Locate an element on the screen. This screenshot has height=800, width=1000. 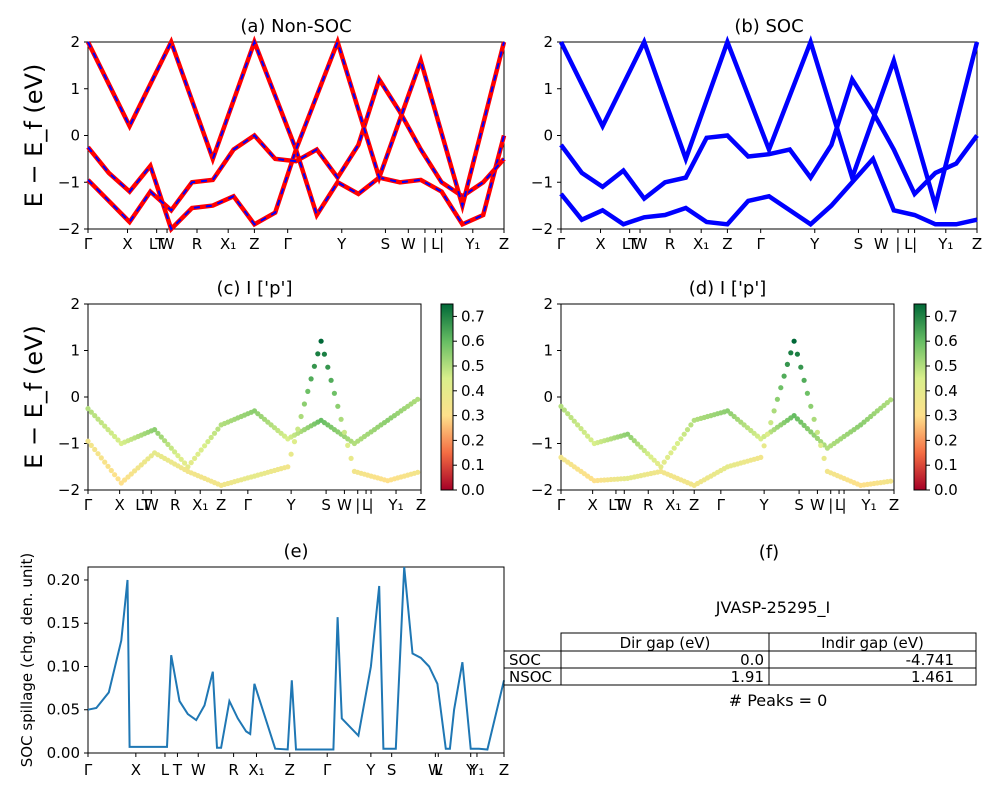
panel-e-ytick-label: 0.00 is located at coordinates (63, 753).